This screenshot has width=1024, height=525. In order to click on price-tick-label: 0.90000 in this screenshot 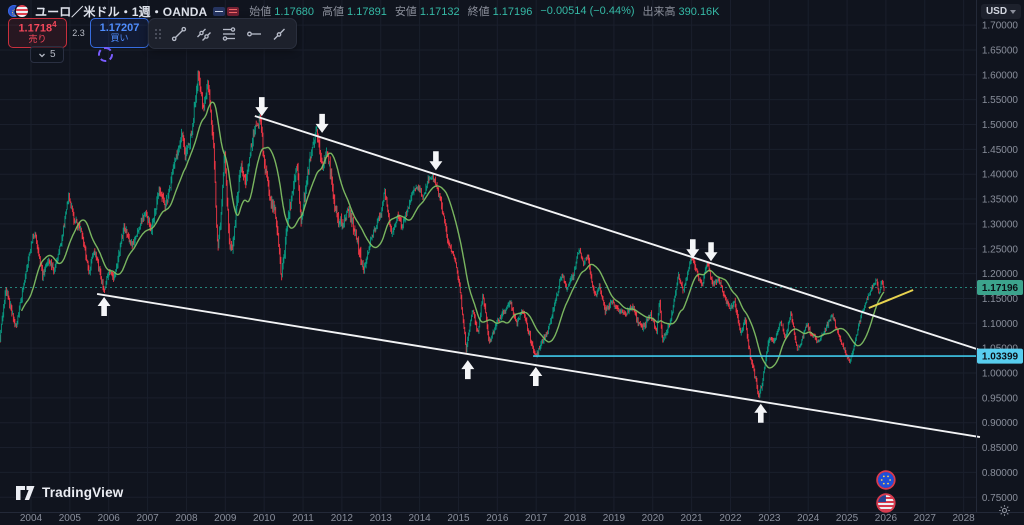, I will do `click(1000, 423)`.